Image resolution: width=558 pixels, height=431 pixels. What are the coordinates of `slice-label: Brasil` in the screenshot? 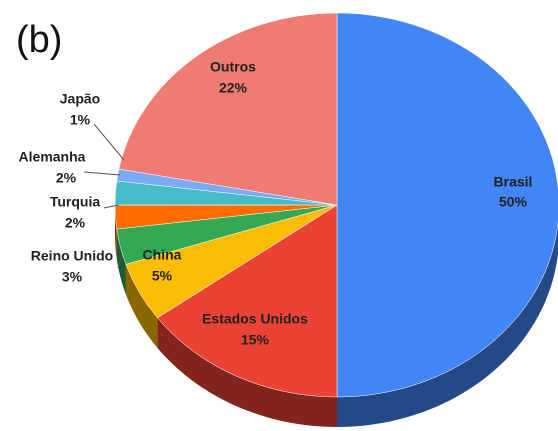 It's located at (513, 182).